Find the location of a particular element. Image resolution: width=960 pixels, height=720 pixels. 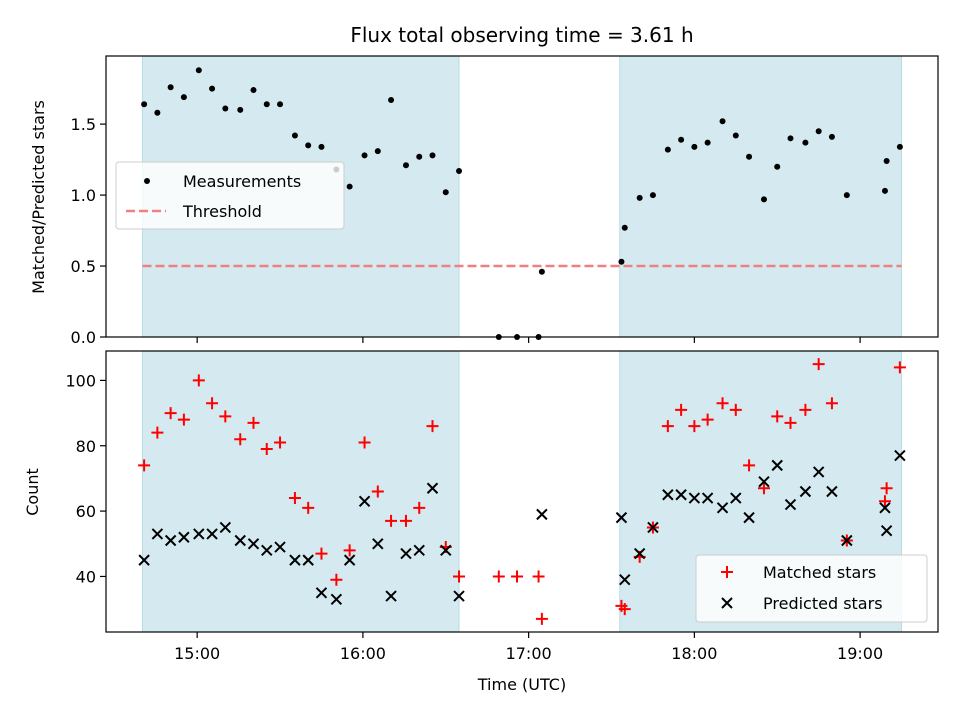

ratio-legend: Measurements Threshold is located at coordinates (230, 195).